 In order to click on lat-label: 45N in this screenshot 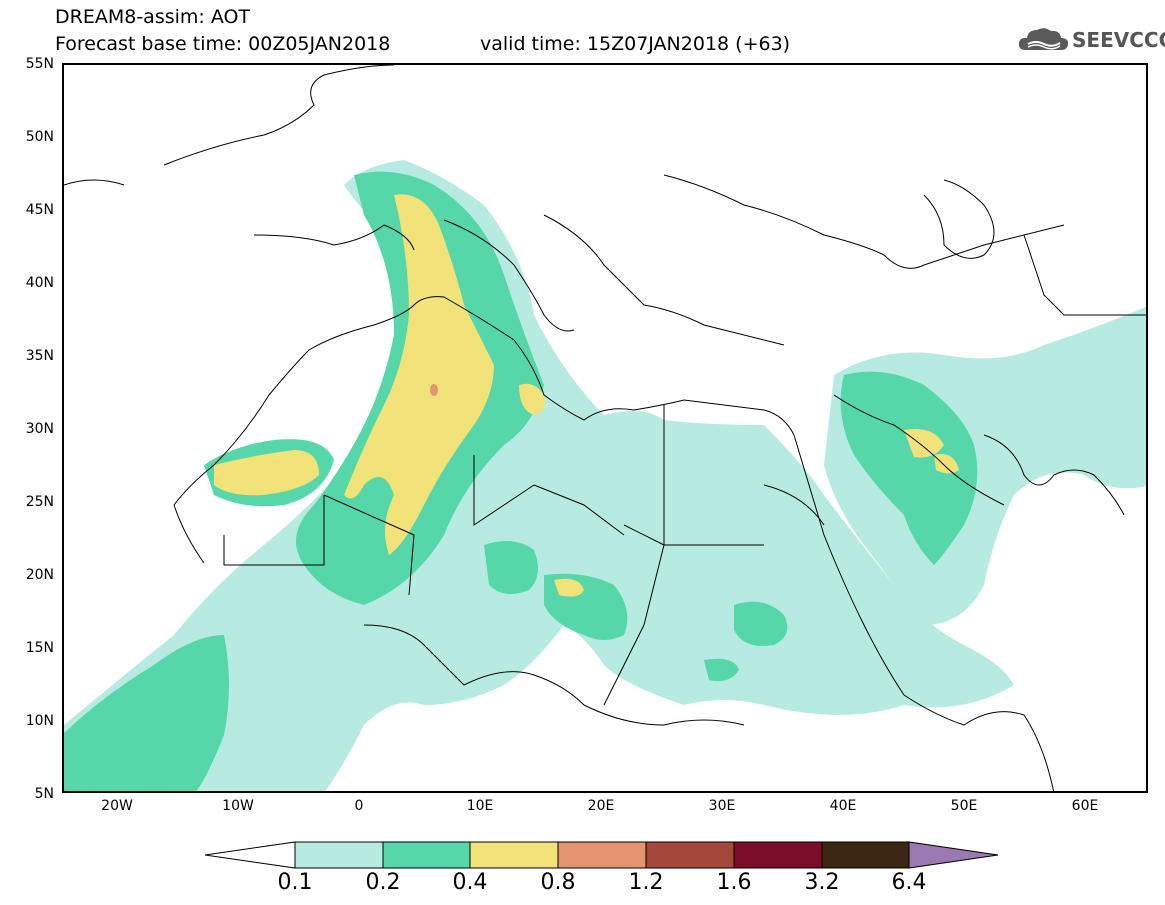, I will do `click(39, 210)`.